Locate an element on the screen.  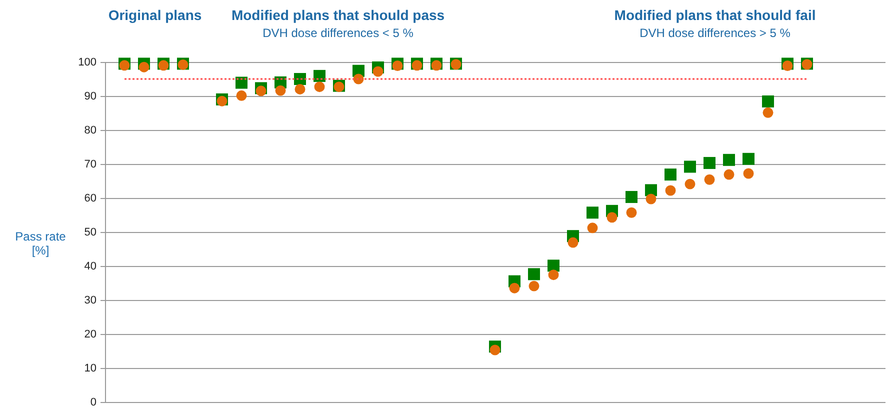
y-axis-title: Pass rate [%] is located at coordinates (40, 244).